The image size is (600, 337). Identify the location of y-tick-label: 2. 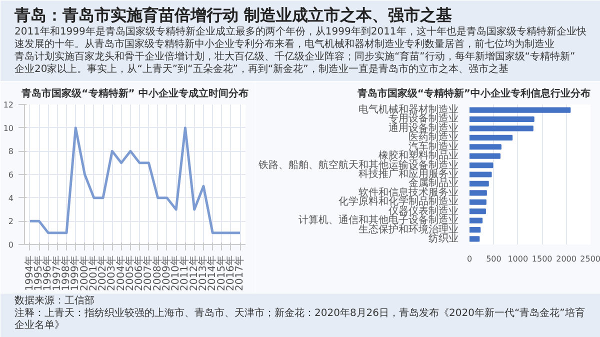
(11, 221).